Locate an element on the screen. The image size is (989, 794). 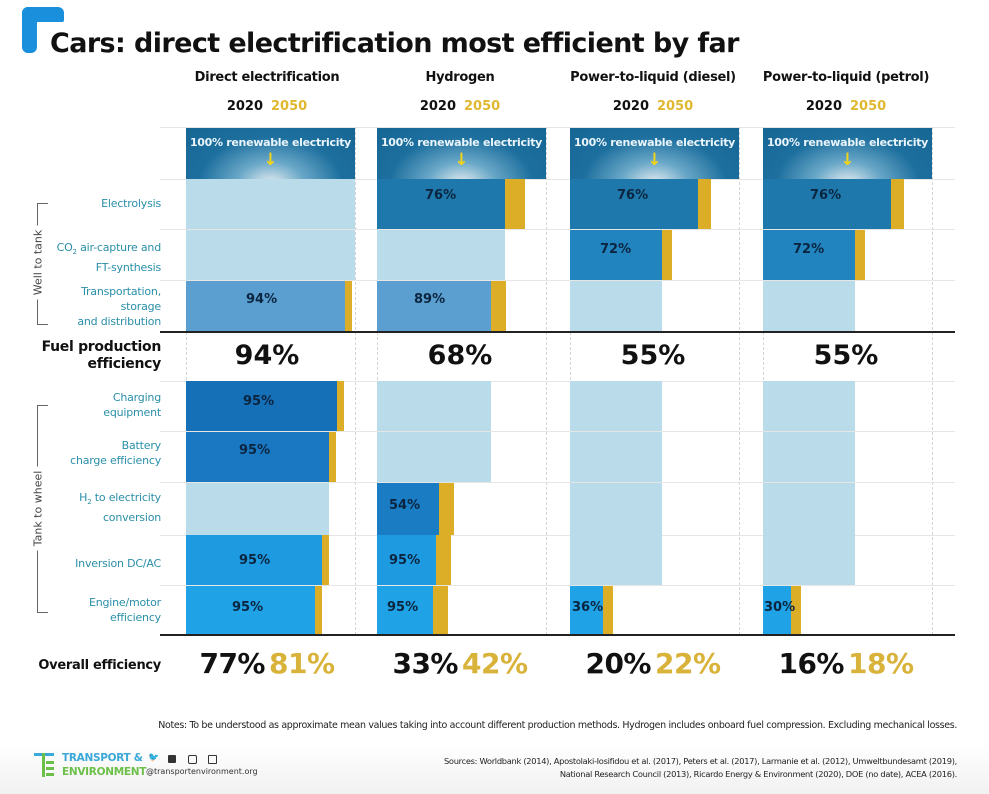
fuel-production-value-de: 94% is located at coordinates (267, 355).